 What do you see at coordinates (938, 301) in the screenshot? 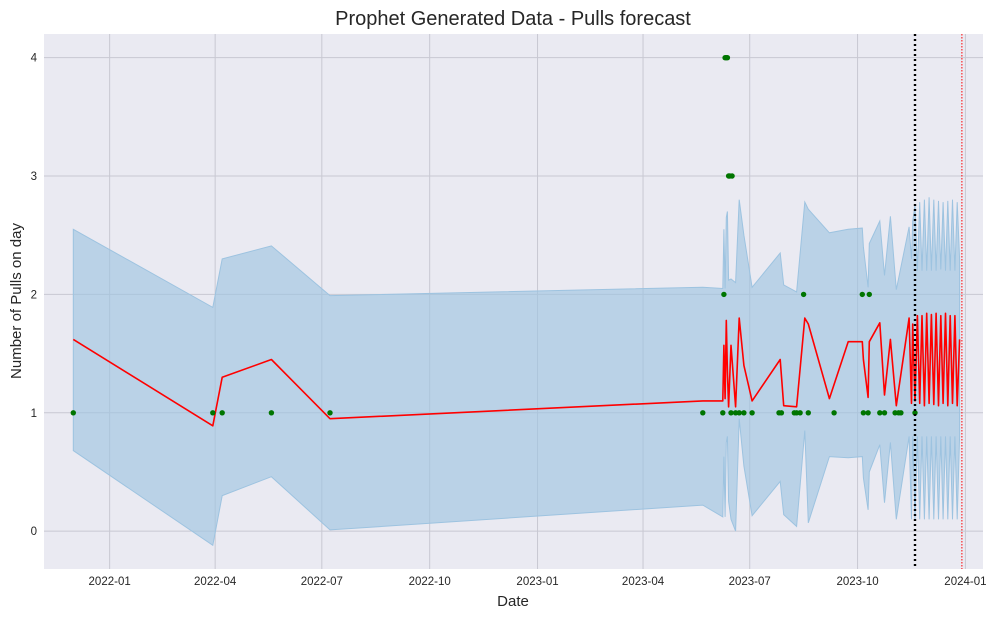
I see `marker-layer` at bounding box center [938, 301].